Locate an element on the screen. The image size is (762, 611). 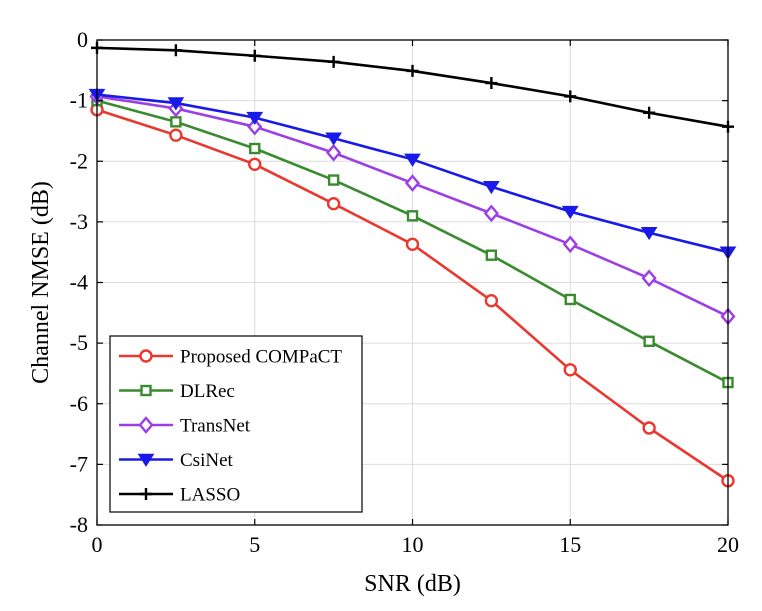
legend: Proposed COMPaCT DLRec TransNet CsiNet LASSO is located at coordinates (236, 424).